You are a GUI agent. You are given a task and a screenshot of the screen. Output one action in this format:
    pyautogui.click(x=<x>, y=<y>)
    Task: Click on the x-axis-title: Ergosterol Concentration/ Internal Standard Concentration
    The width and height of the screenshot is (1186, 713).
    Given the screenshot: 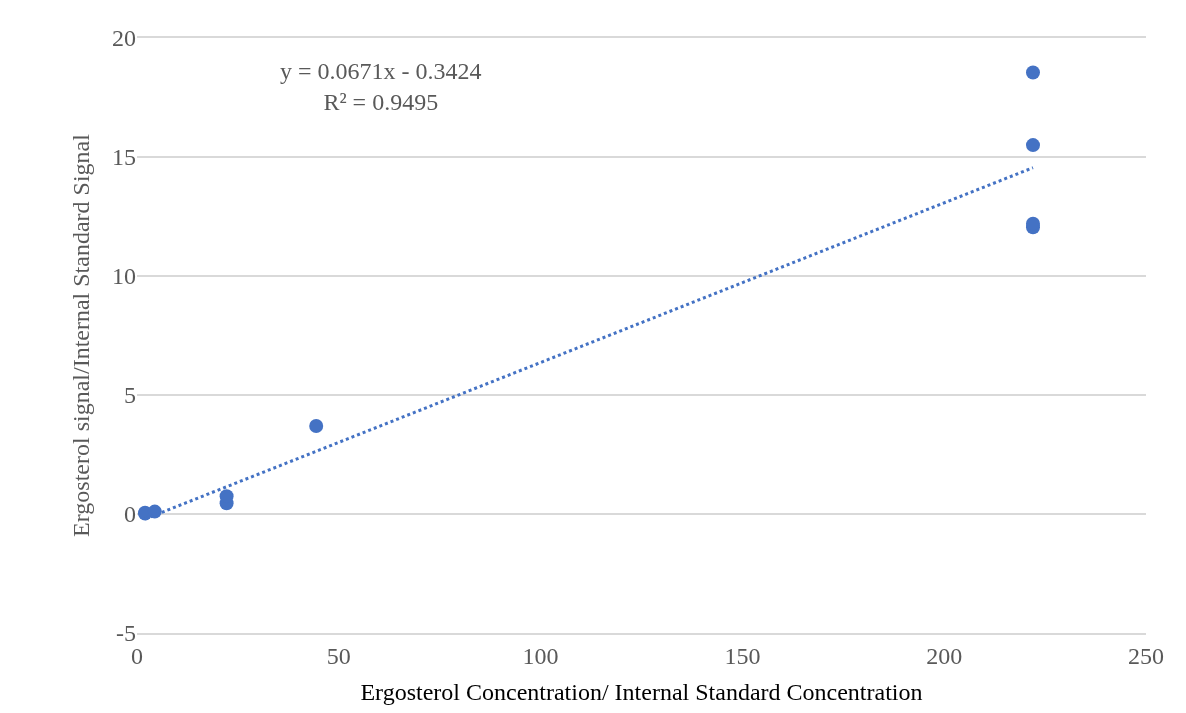 What is the action you would take?
    pyautogui.click(x=641, y=691)
    